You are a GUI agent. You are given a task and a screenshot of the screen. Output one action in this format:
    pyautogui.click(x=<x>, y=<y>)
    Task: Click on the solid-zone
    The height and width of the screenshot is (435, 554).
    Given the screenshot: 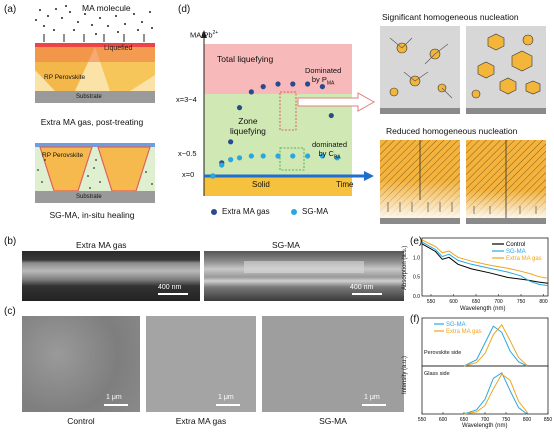 What is the action you would take?
    pyautogui.click(x=278, y=186)
    